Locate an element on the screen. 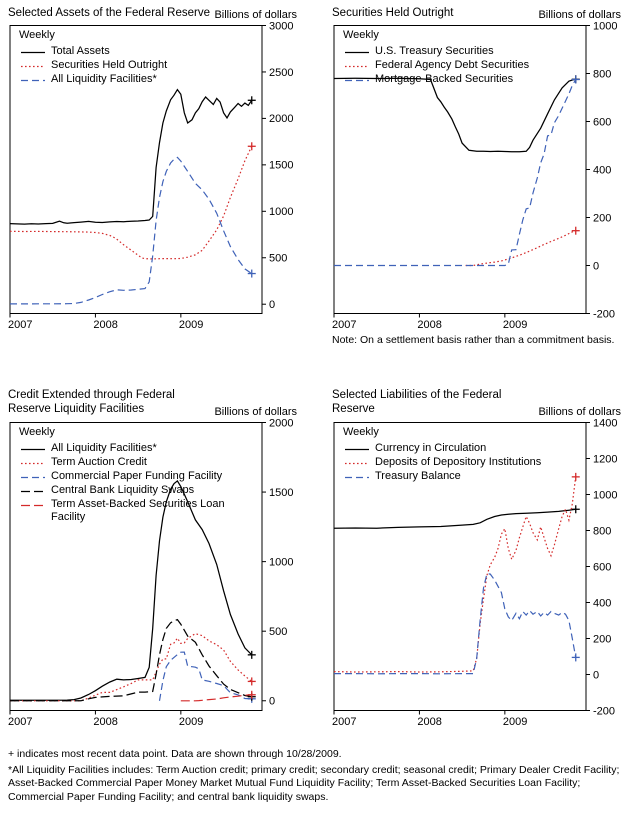 This screenshot has height=813, width=635. legend-label: Total Assets is located at coordinates (80, 51).